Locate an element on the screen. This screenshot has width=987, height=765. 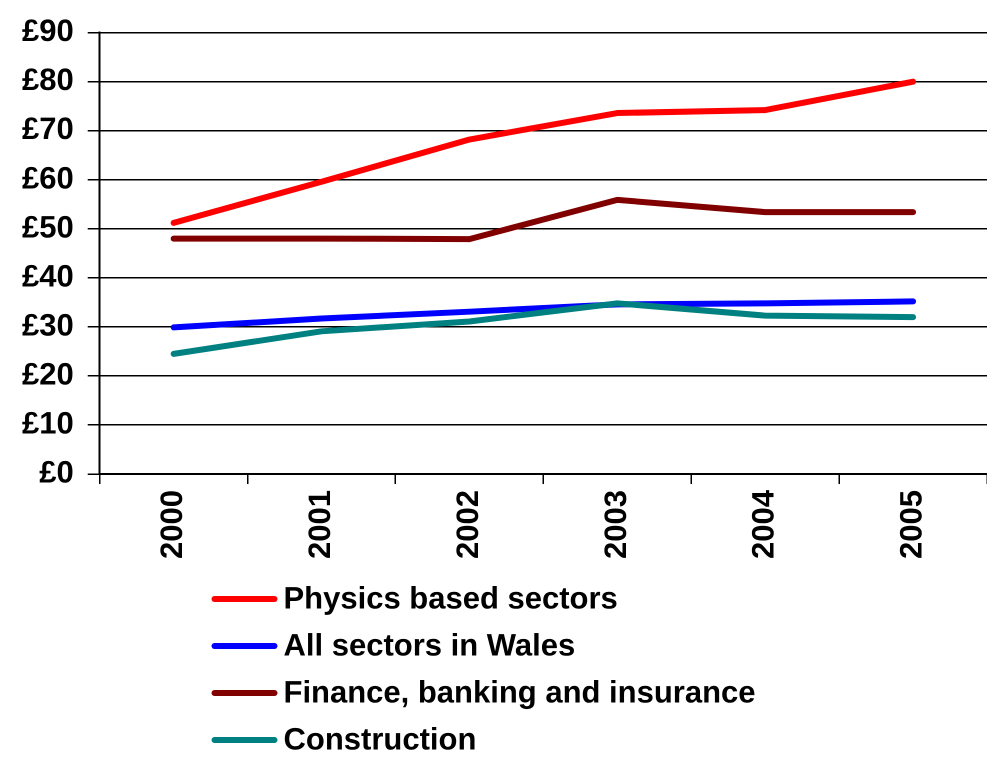
x-tick-label: 2003 is located at coordinates (615, 525).